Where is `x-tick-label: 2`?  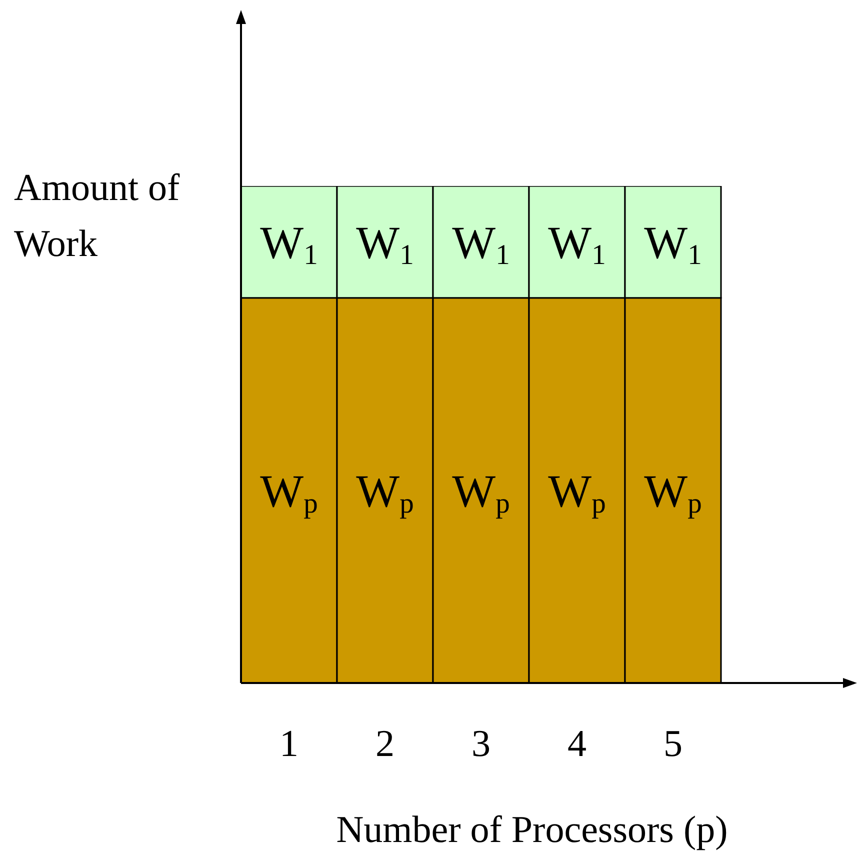 x-tick-label: 2 is located at coordinates (385, 743).